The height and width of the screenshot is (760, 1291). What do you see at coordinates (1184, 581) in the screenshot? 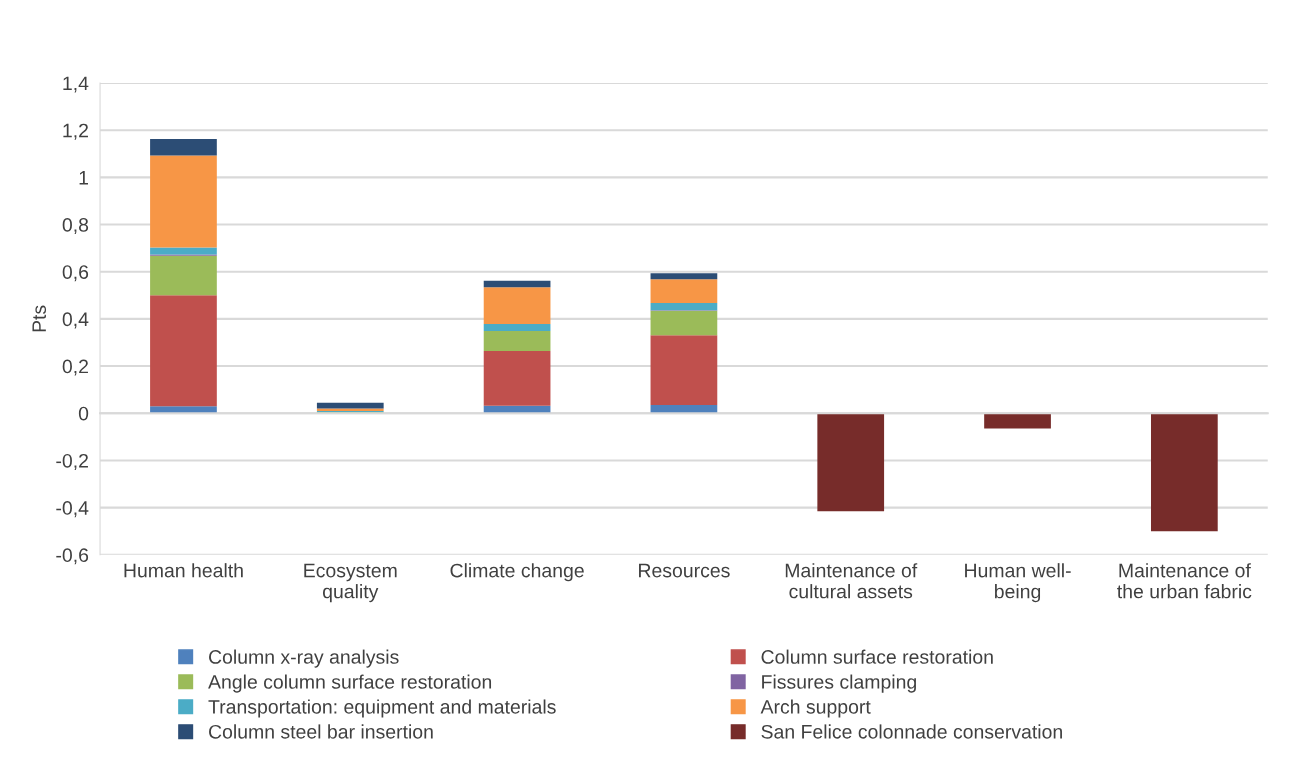
I see `x-tick-label: Maintenance of the urban fabric` at bounding box center [1184, 581].